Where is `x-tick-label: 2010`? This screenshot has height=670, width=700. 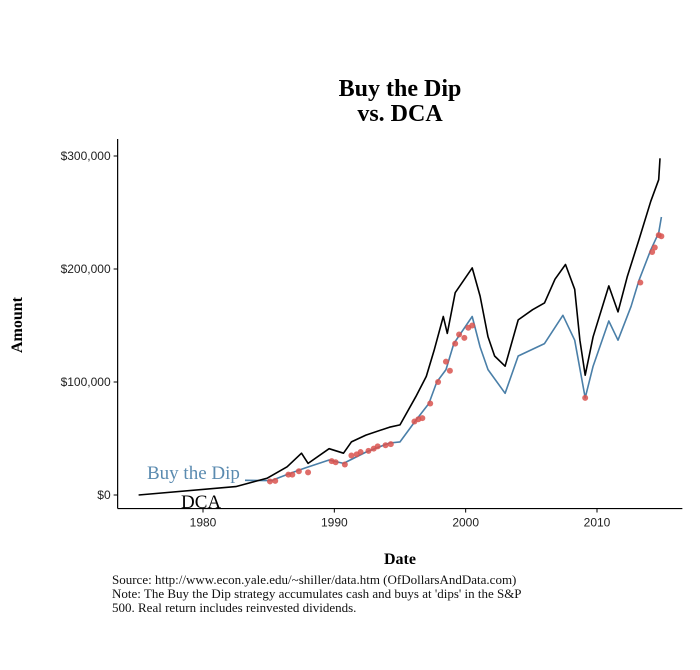
x-tick-label: 2010 is located at coordinates (597, 523).